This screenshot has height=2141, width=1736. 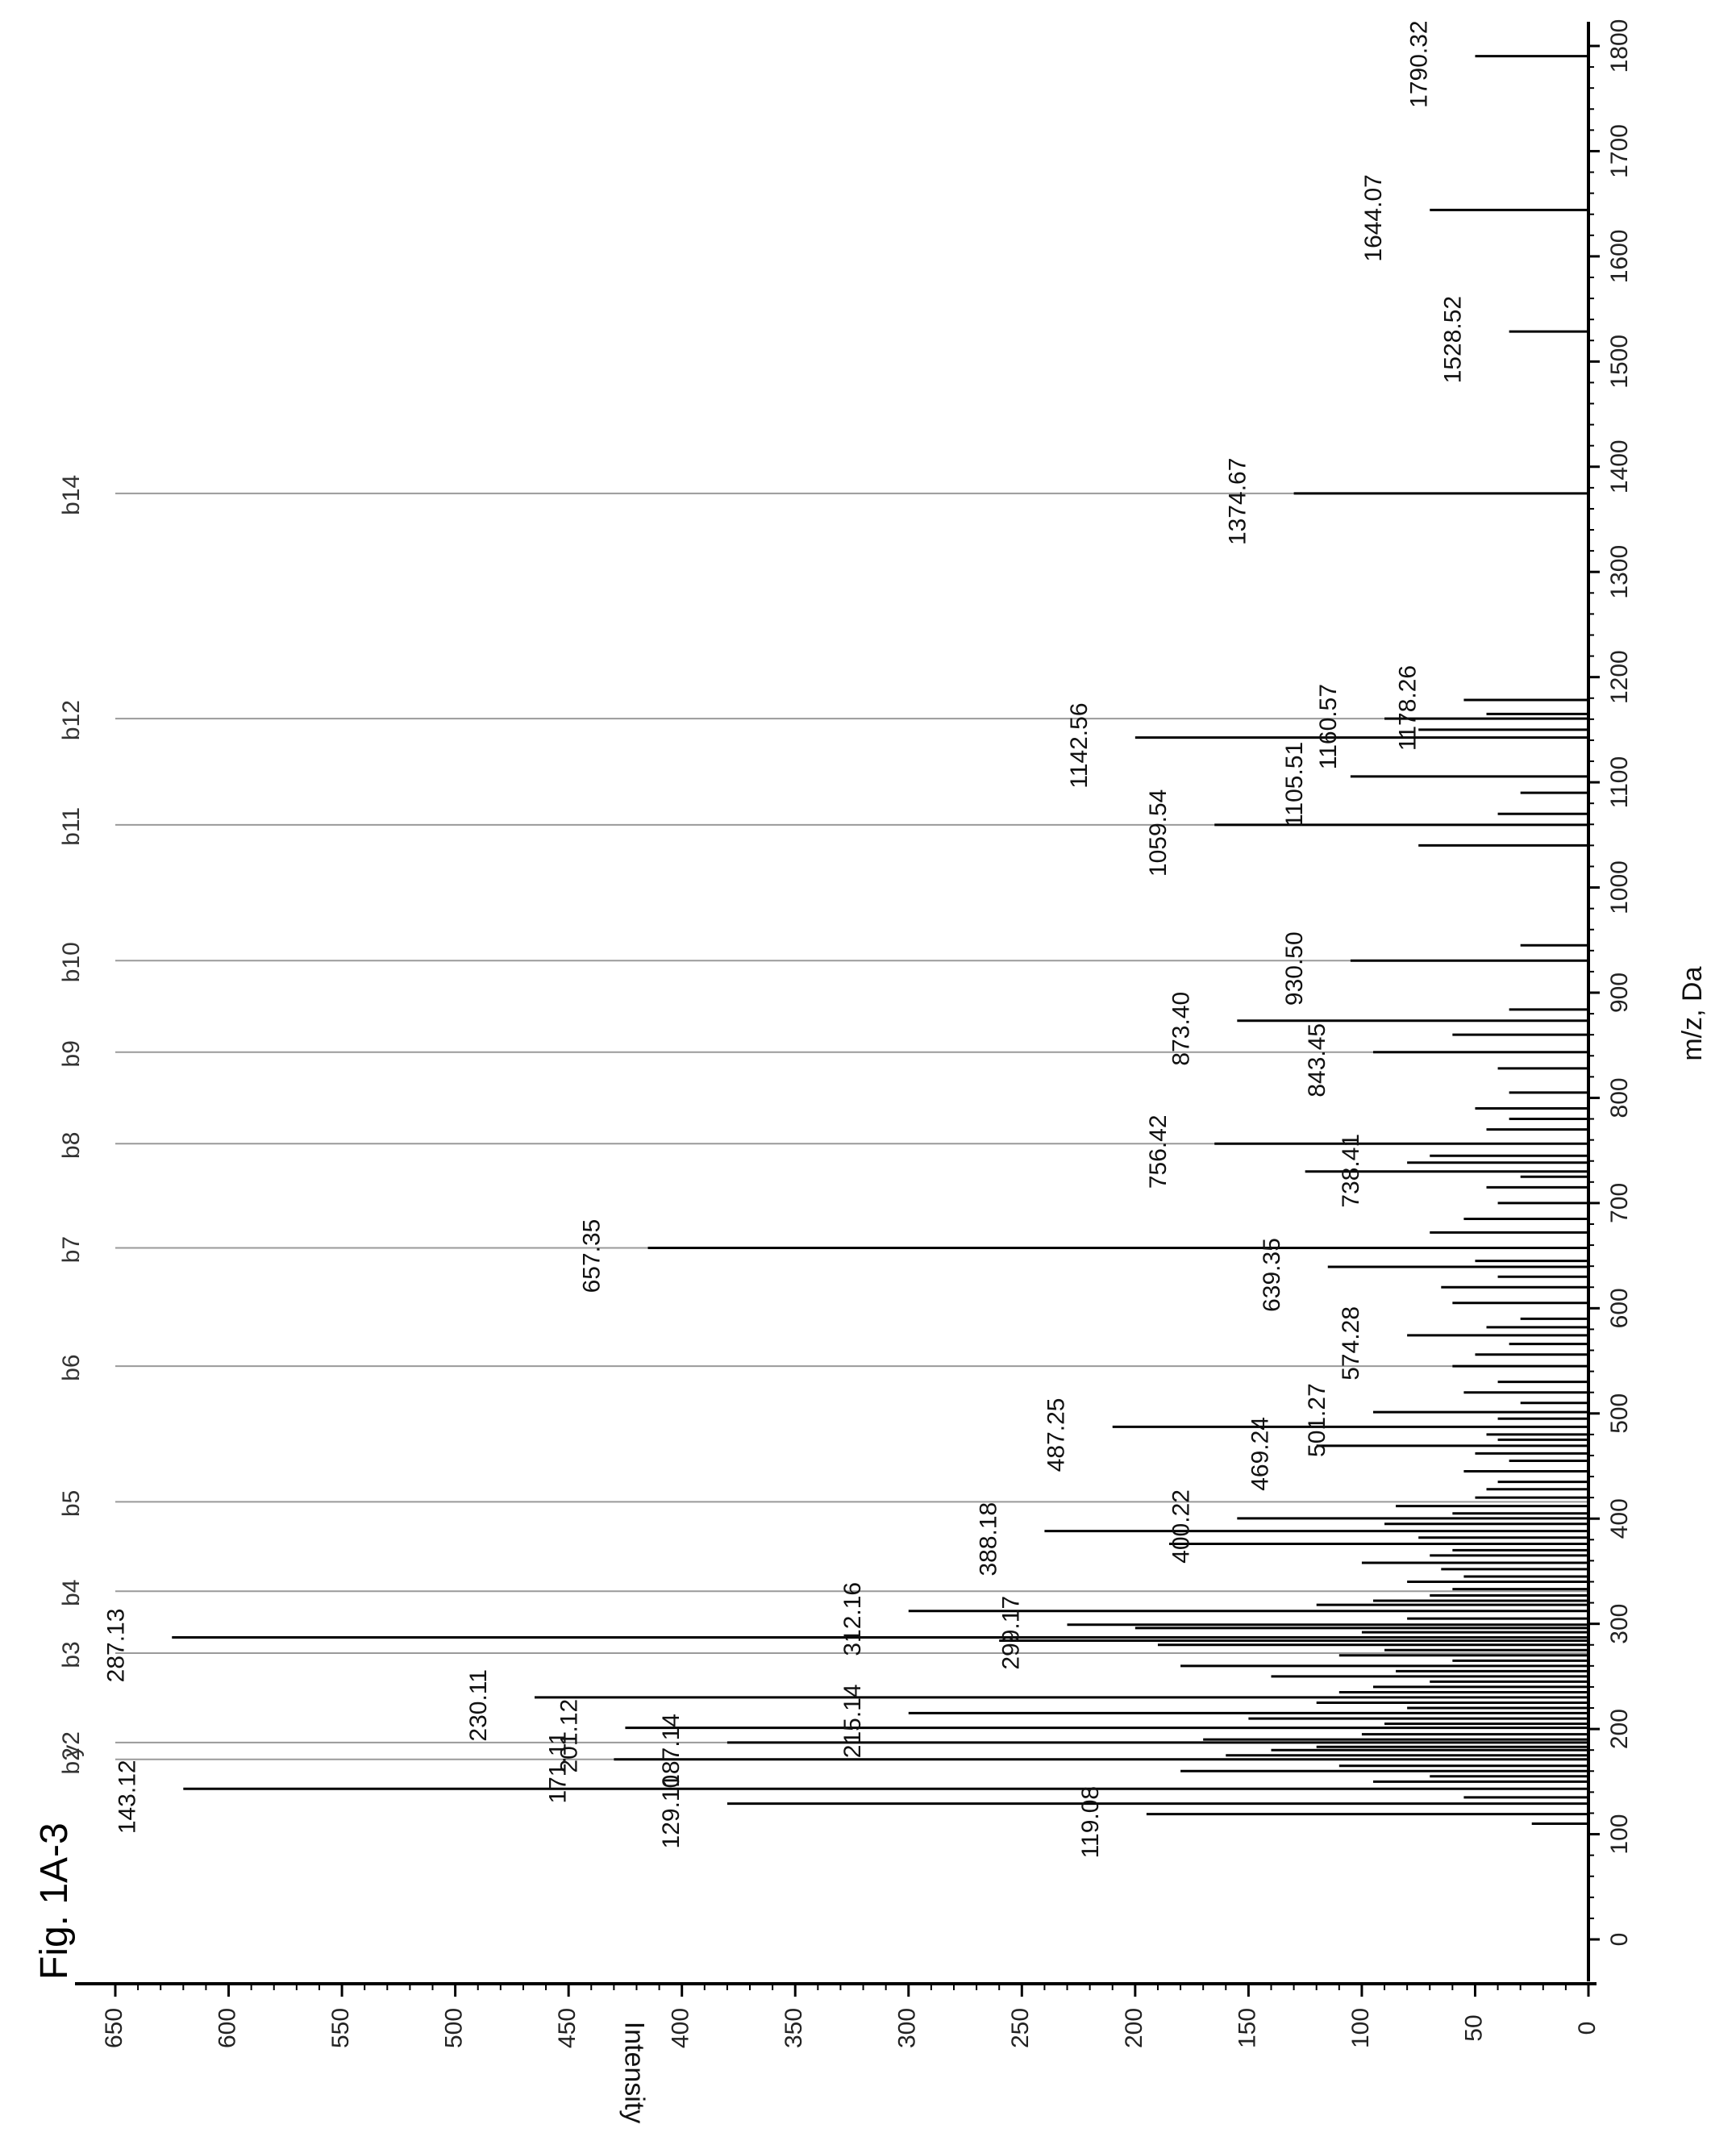 What do you see at coordinates (71, 826) in the screenshot?
I see `fragment-ion-label-b11: b11` at bounding box center [71, 826].